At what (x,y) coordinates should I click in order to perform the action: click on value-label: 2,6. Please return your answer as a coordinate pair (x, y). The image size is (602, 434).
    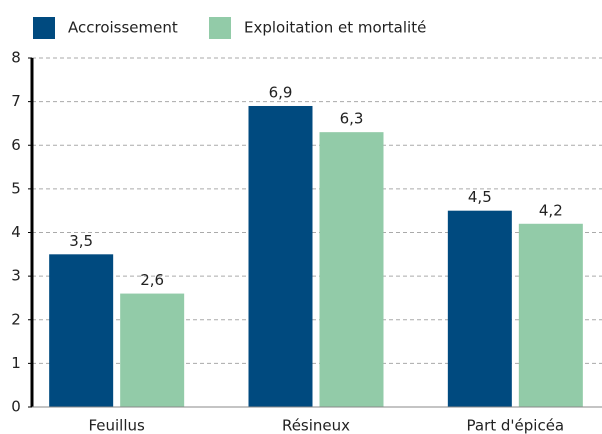
    Looking at the image, I should click on (152, 280).